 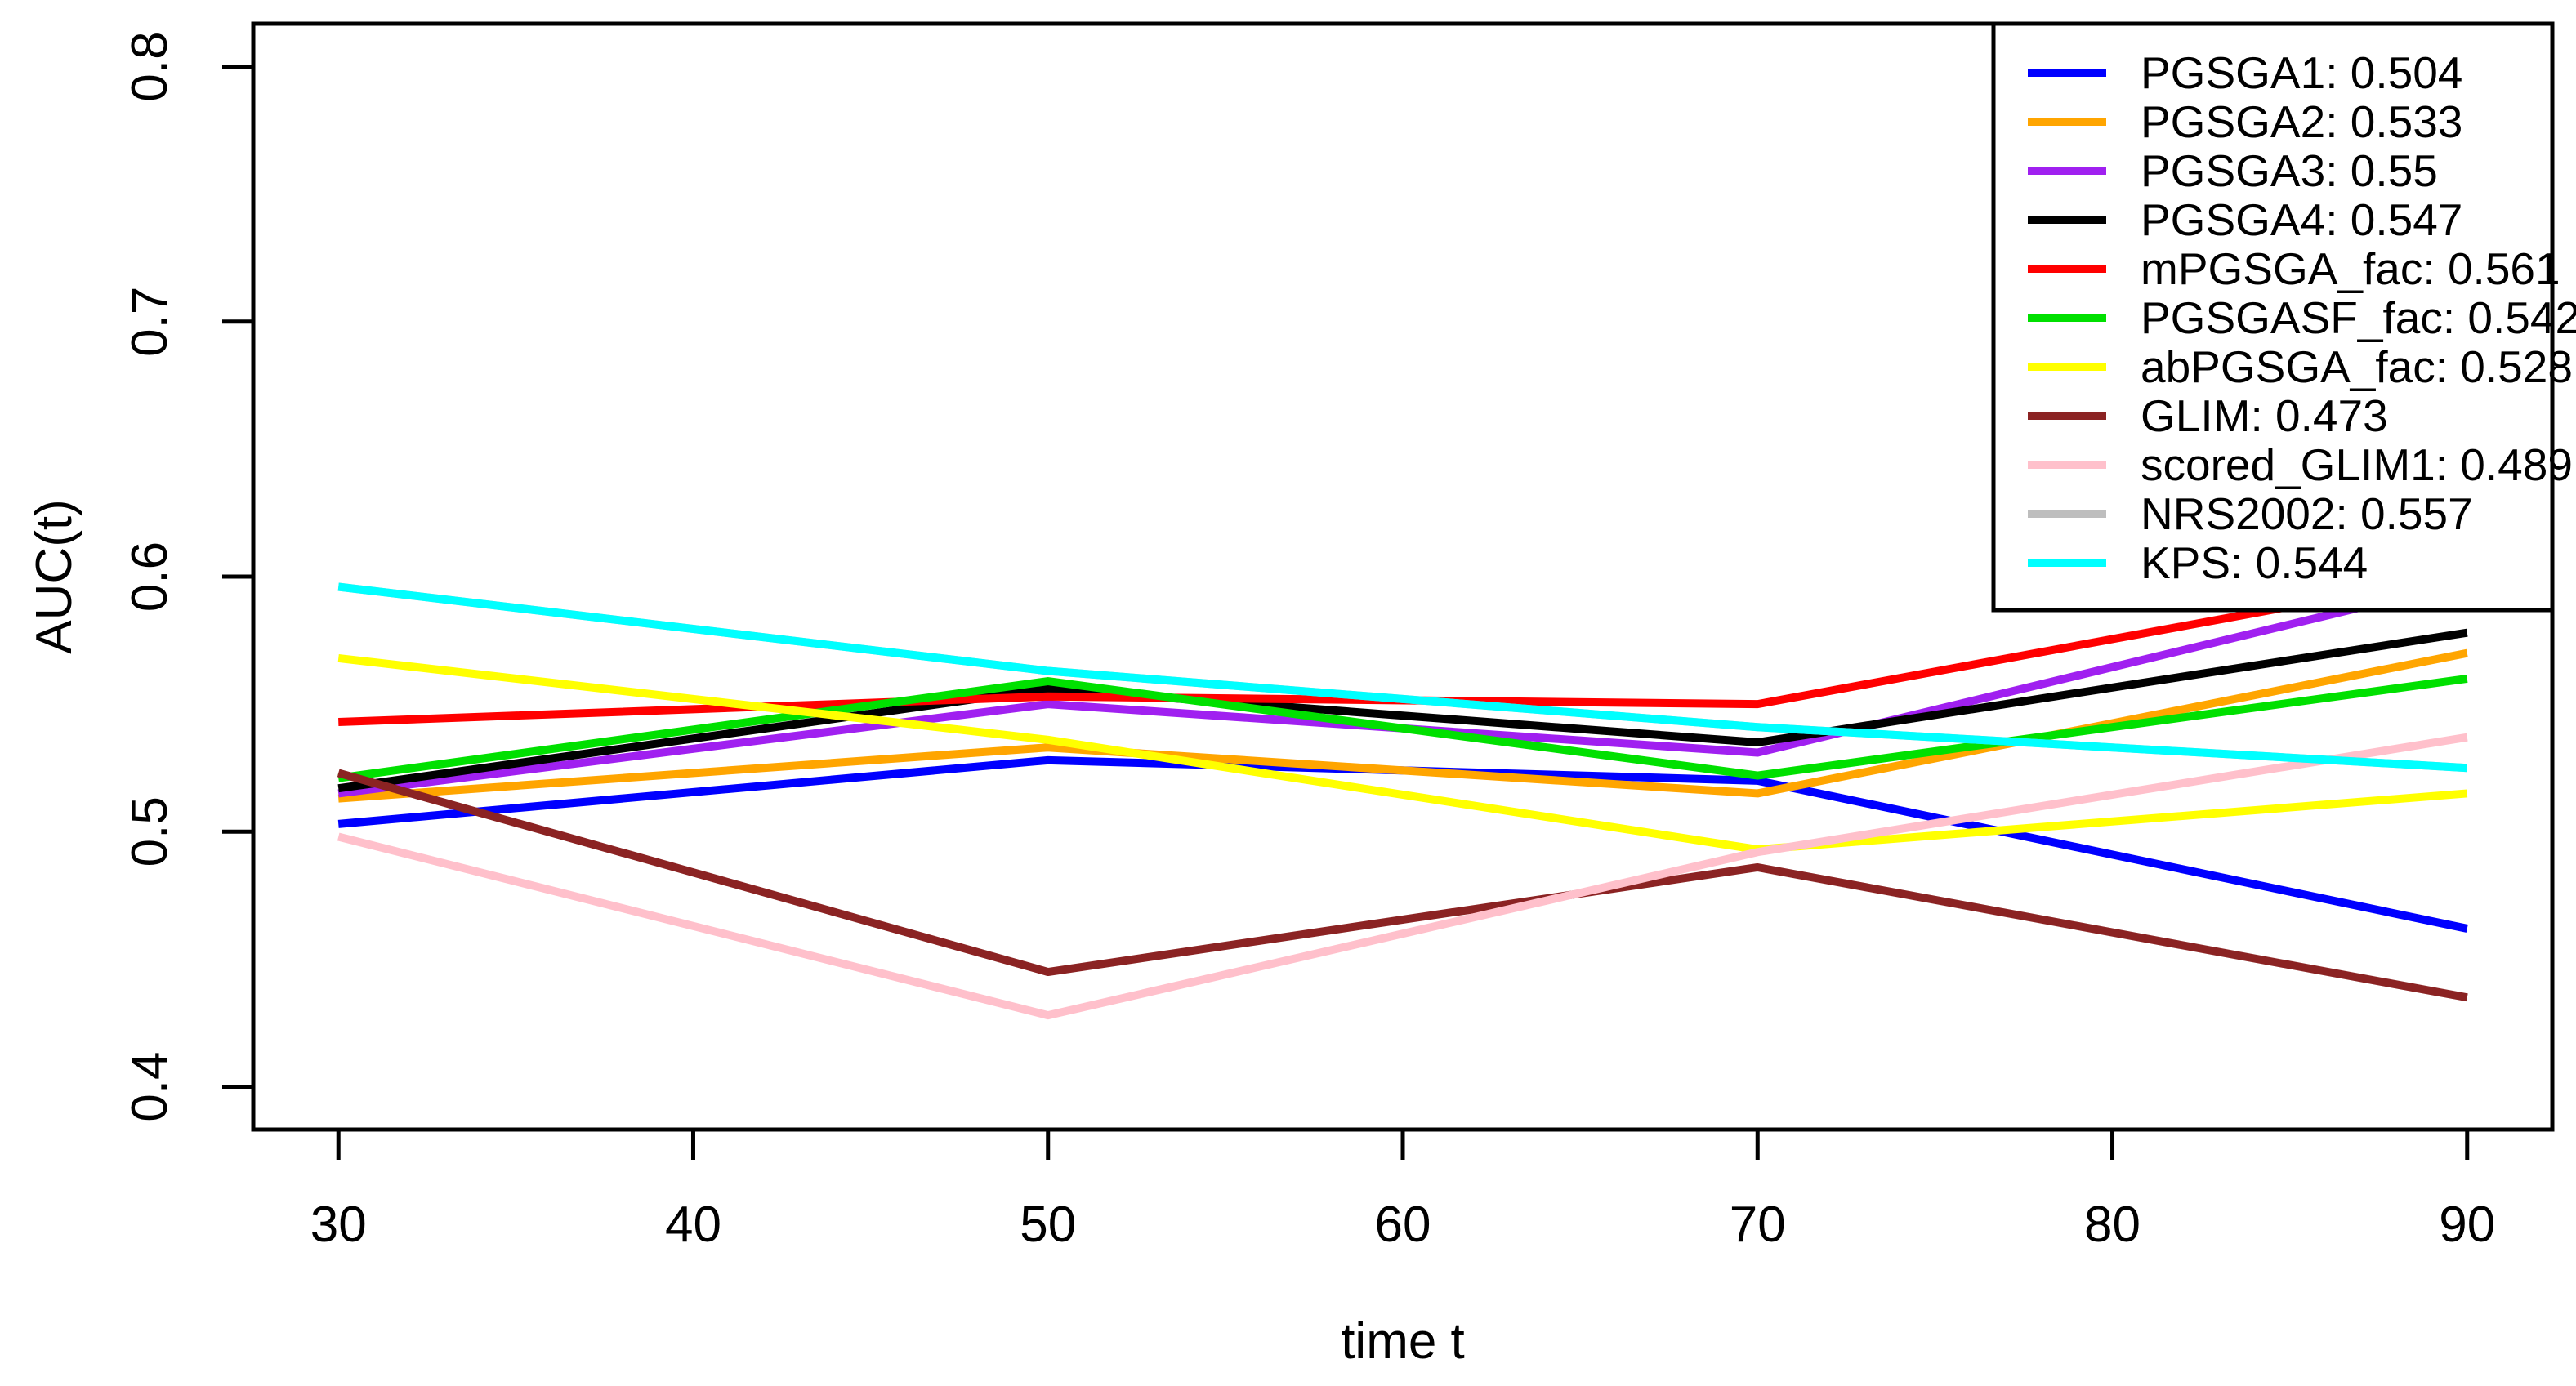 I want to click on legend-label-NRS2002: NRS2002: 0.557, so click(x=2307, y=513).